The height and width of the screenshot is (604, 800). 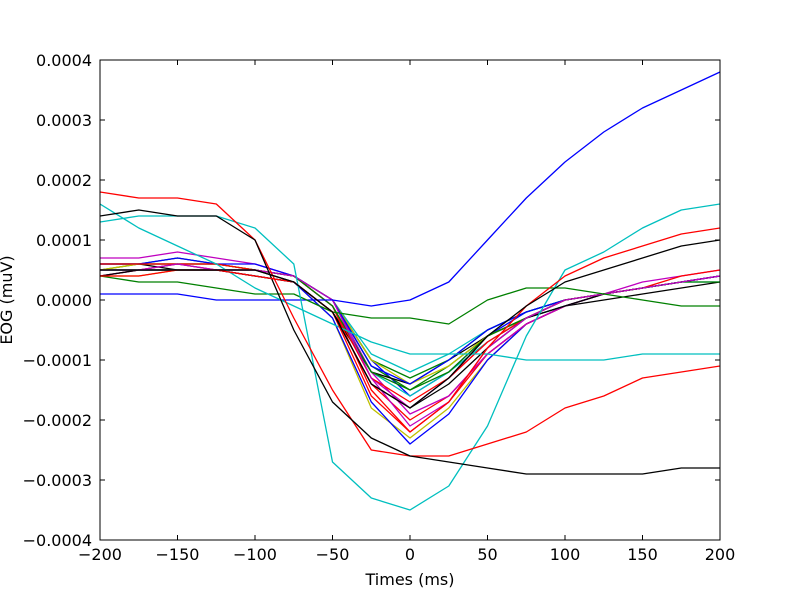 I want to click on y-tick-label: −0.0002, so click(x=57, y=420).